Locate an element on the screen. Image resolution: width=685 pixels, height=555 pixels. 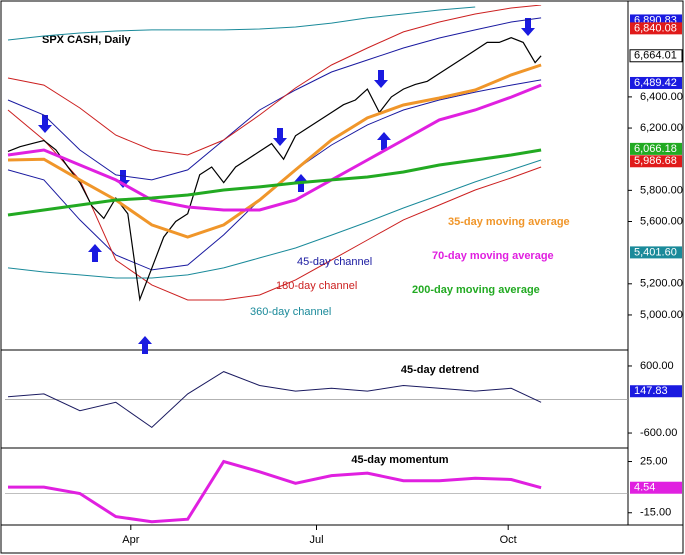
y-tick-label: 25.00 is located at coordinates (654, 461).